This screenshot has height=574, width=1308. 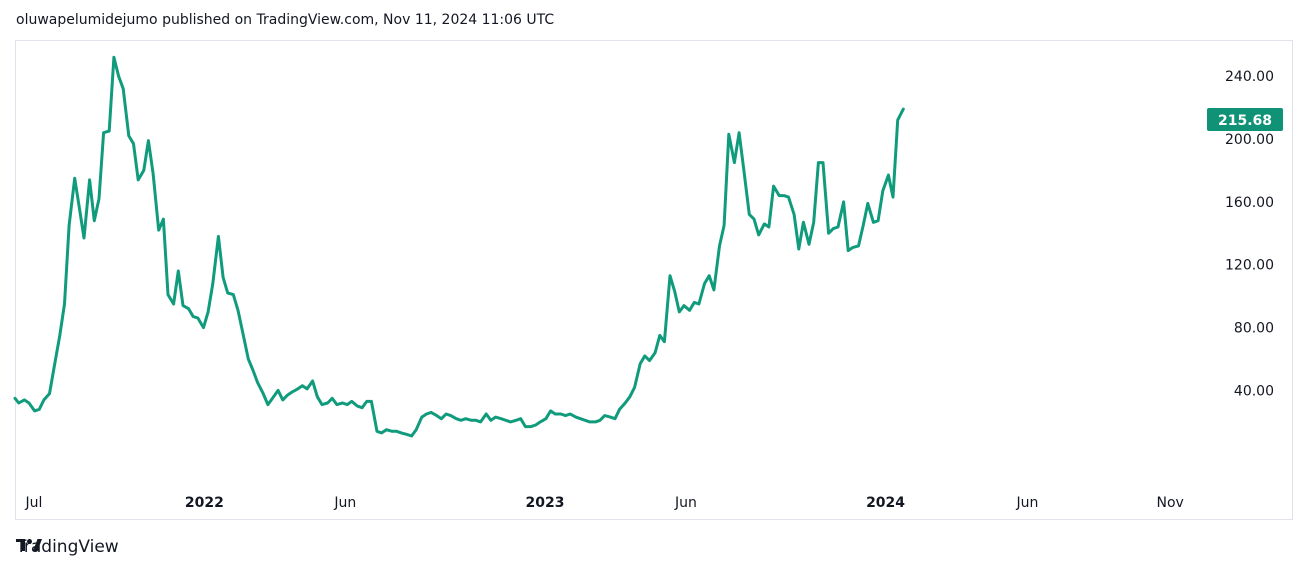 I want to click on y-tick-label: 80.00, so click(x=1254, y=329).